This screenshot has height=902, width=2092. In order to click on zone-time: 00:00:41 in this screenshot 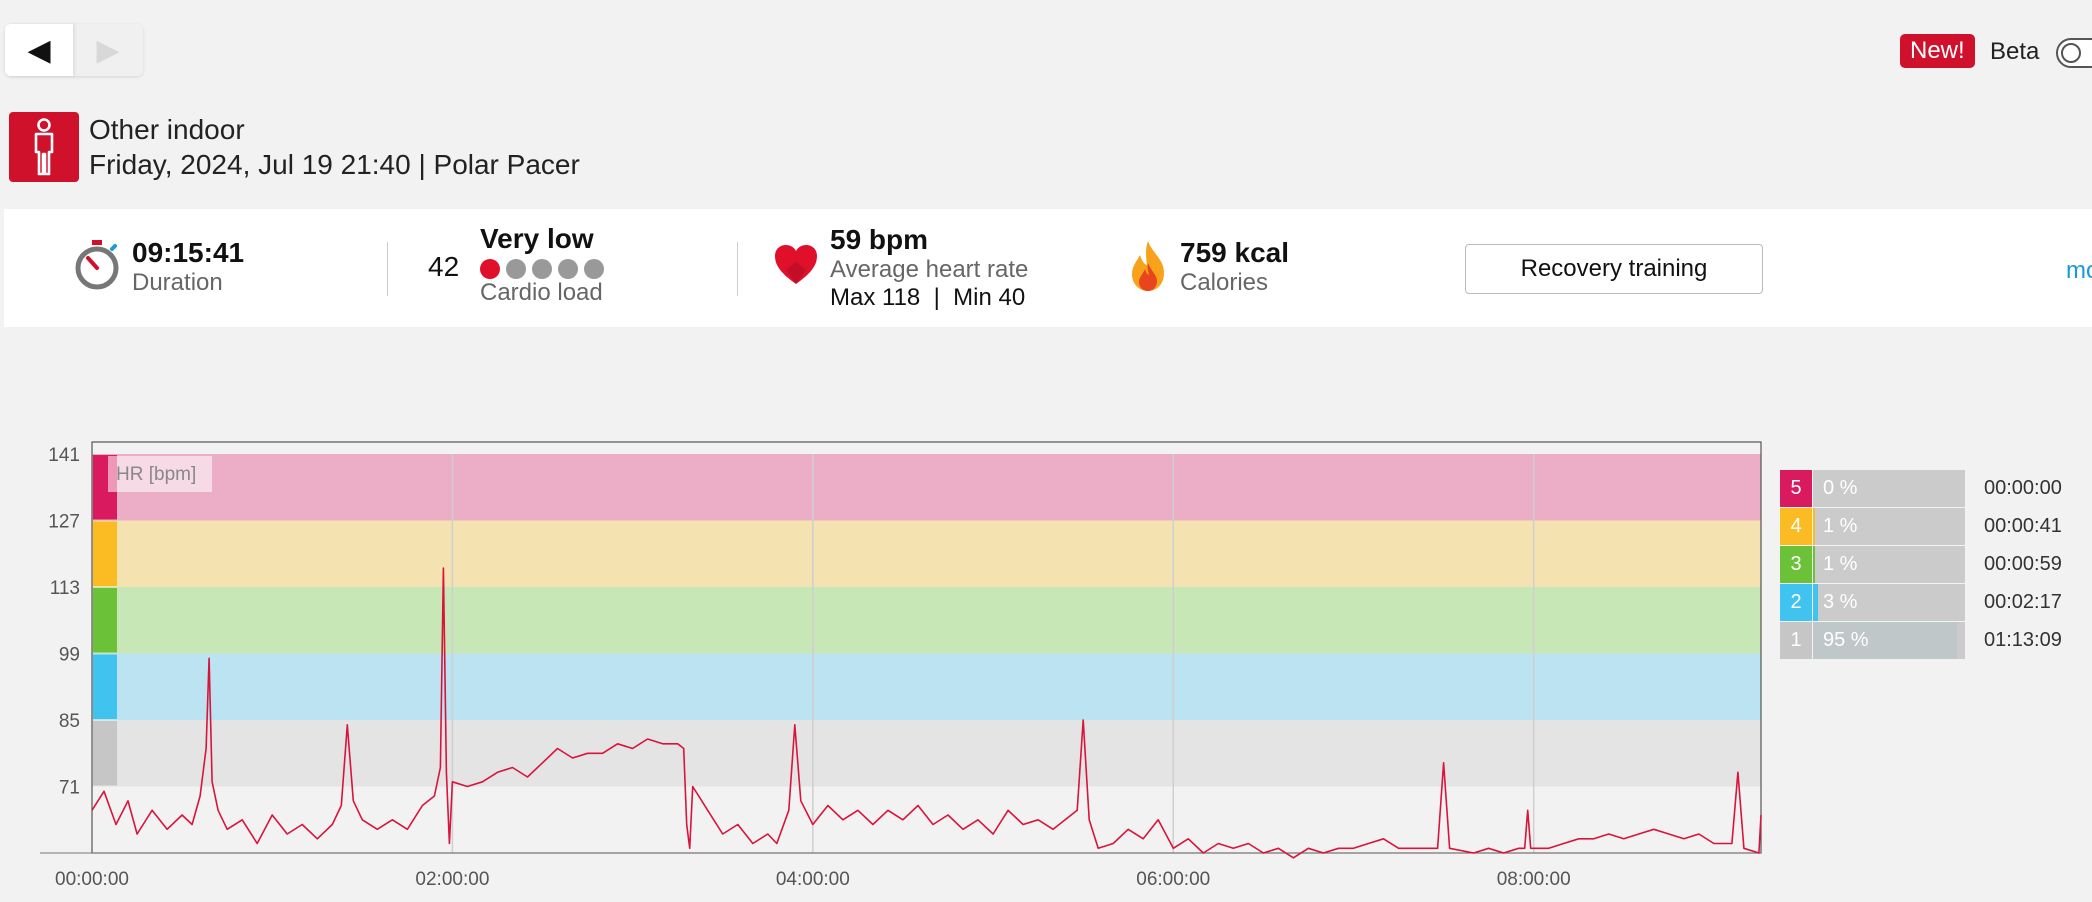, I will do `click(2023, 526)`.